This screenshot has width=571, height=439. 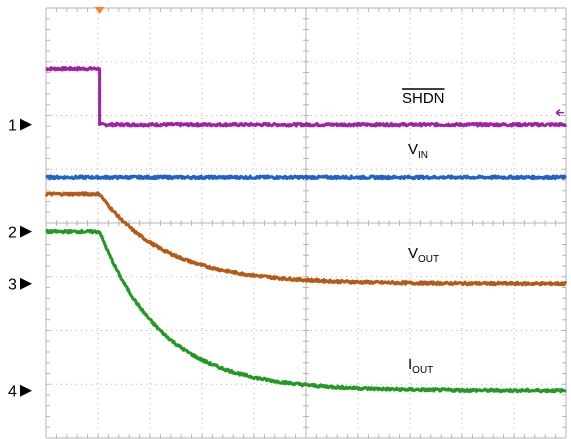 I want to click on channel-marker-label: 3, so click(x=12, y=285).